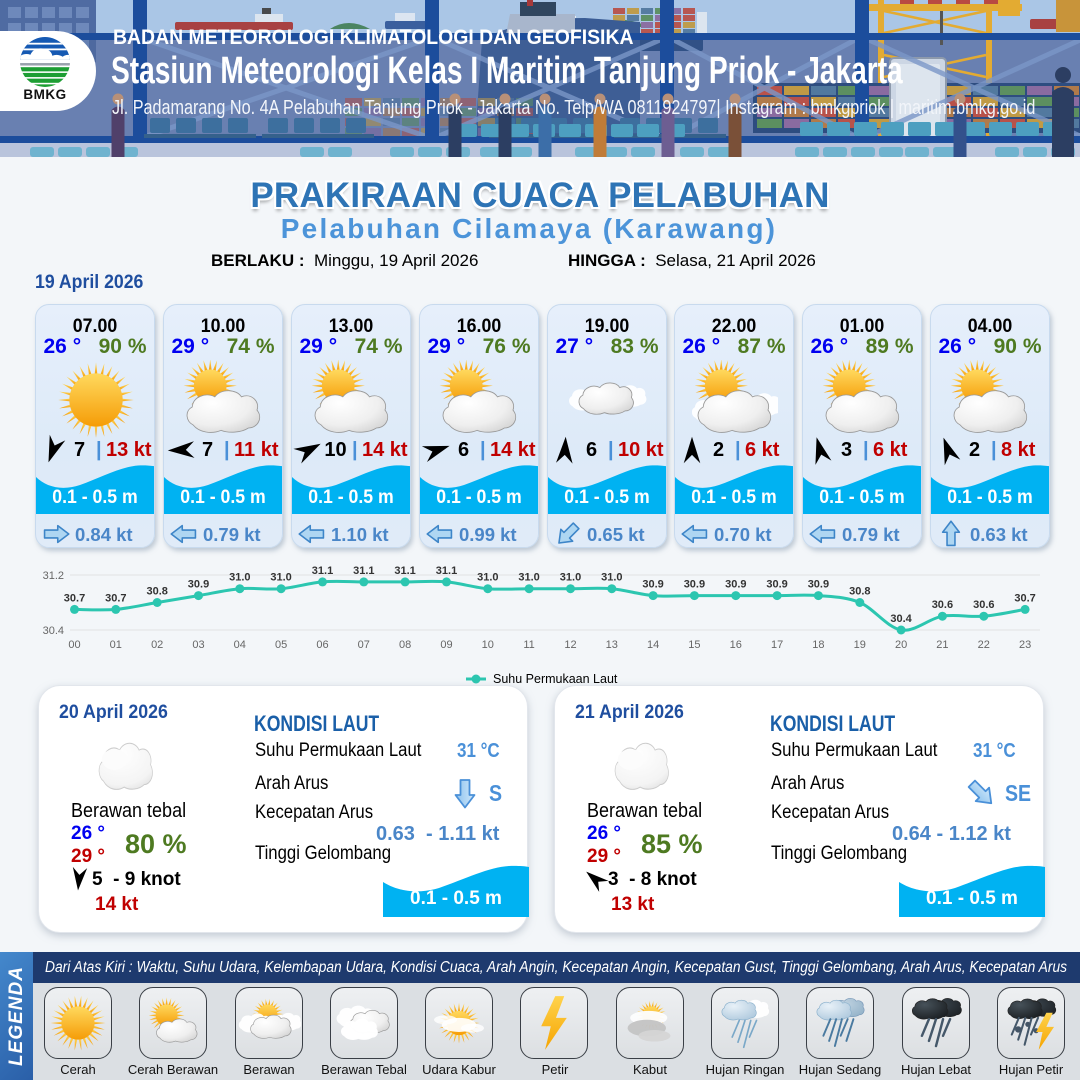 The height and width of the screenshot is (1080, 1080). I want to click on svg-text: 01, so click(116, 645).